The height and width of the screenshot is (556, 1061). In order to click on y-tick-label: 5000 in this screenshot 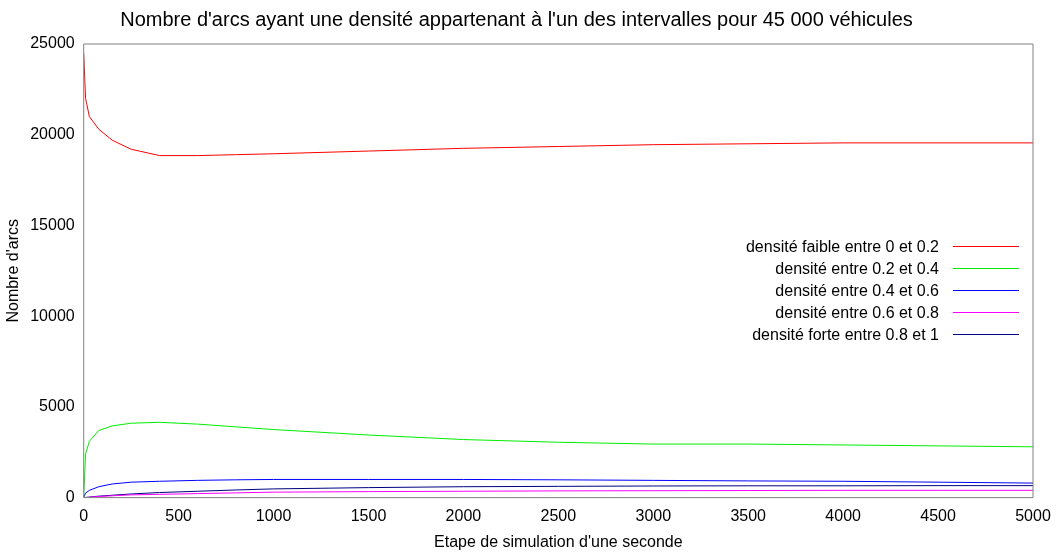, I will do `click(57, 406)`.